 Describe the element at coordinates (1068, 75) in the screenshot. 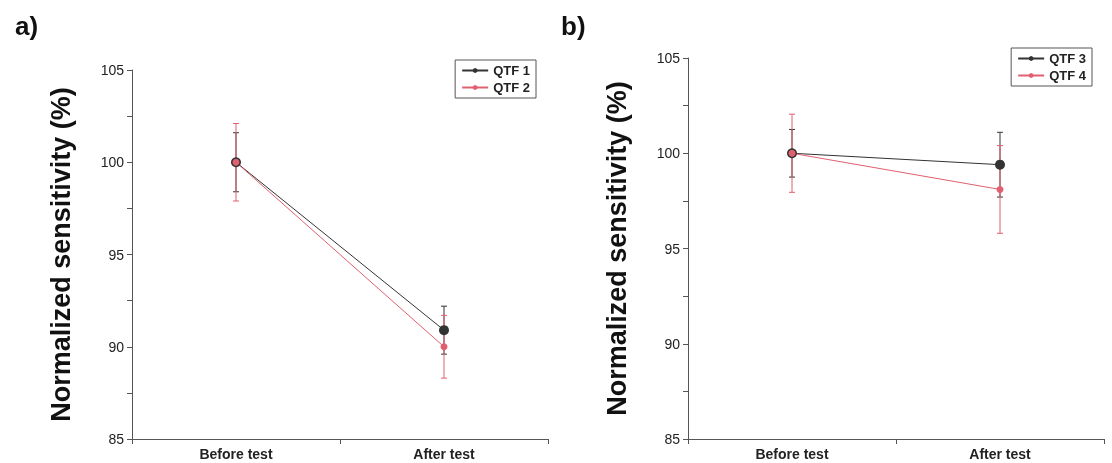

I see `legend-label: QTF 4` at that location.